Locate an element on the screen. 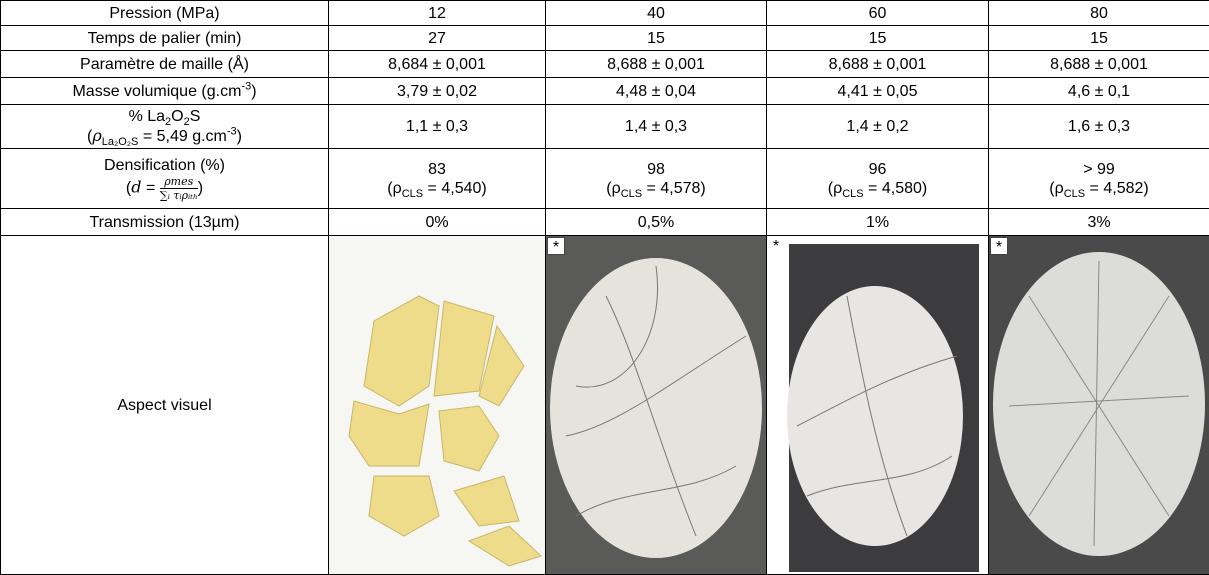 The height and width of the screenshot is (575, 1209). cell-line: Densification (%) is located at coordinates (164, 165).